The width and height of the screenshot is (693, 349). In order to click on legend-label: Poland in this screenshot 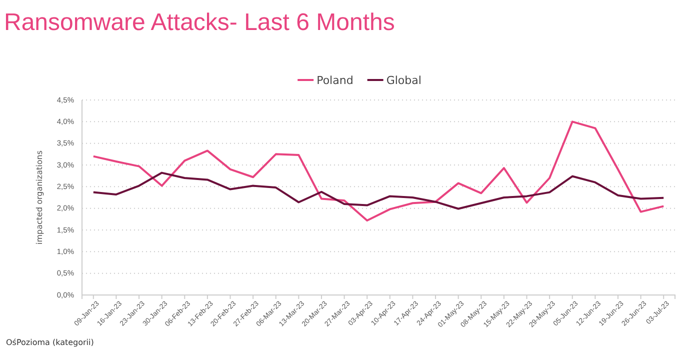, I will do `click(335, 80)`.